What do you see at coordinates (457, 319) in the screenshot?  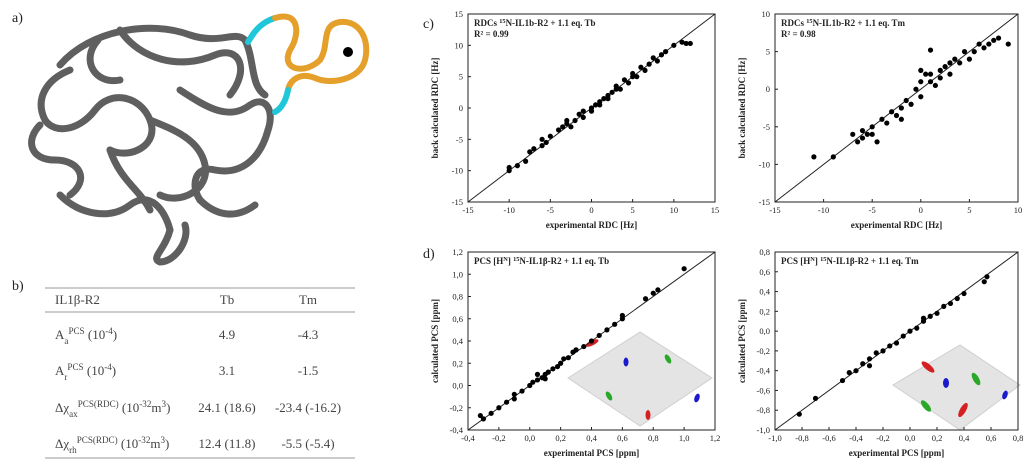 I see `y-tick-label: 0,6` at bounding box center [457, 319].